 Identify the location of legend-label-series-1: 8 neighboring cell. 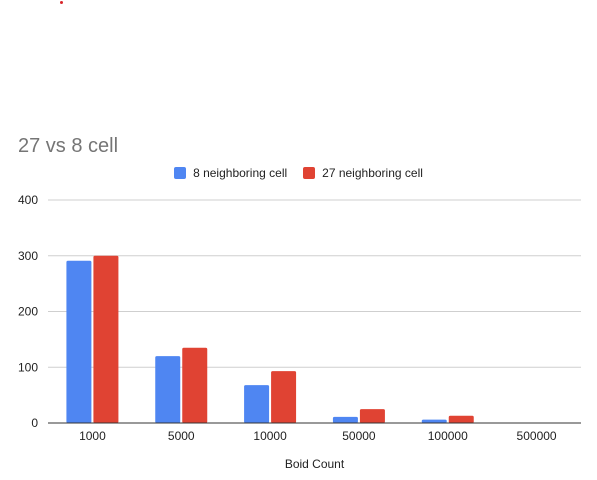
(240, 173).